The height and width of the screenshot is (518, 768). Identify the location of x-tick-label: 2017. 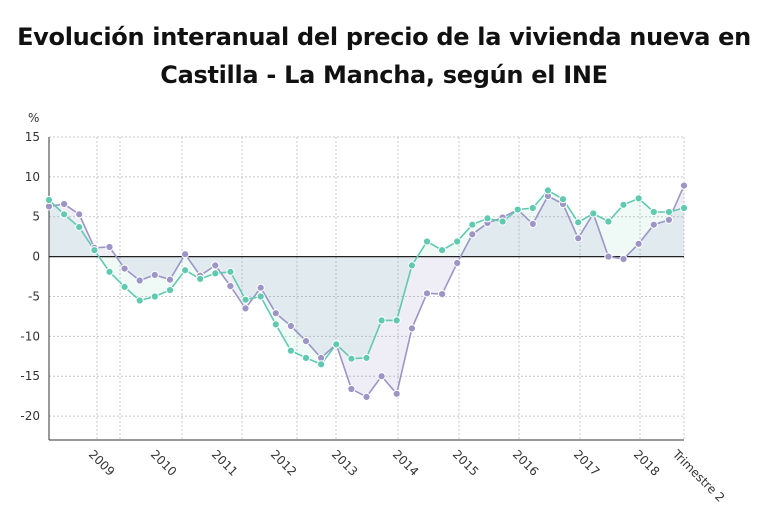
(586, 462).